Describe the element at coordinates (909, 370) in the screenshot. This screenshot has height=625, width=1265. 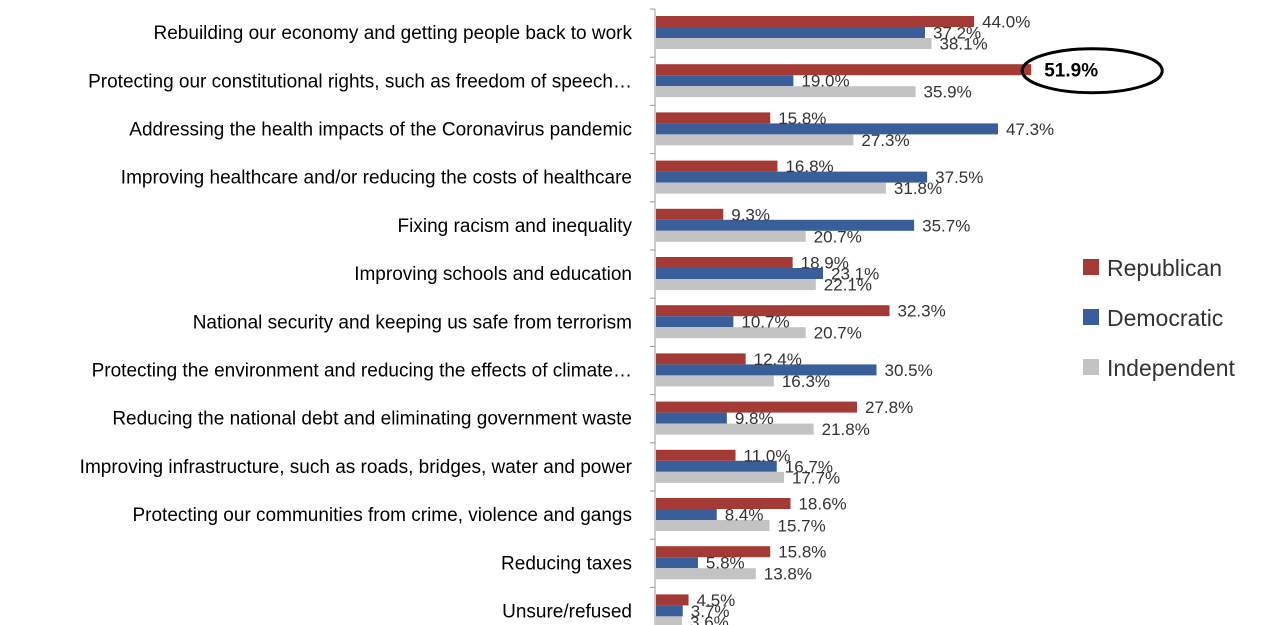
I see `value-label-democratic-8: 30.5%` at that location.